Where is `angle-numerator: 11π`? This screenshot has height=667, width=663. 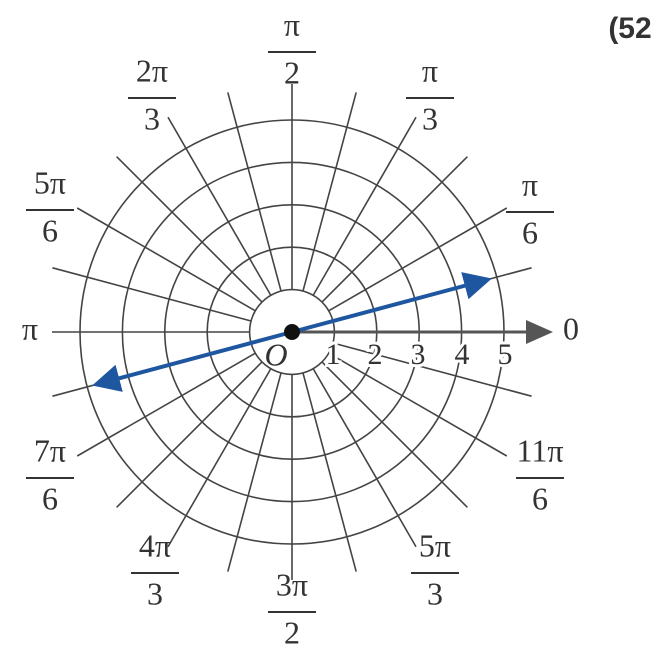 angle-numerator: 11π is located at coordinates (540, 450).